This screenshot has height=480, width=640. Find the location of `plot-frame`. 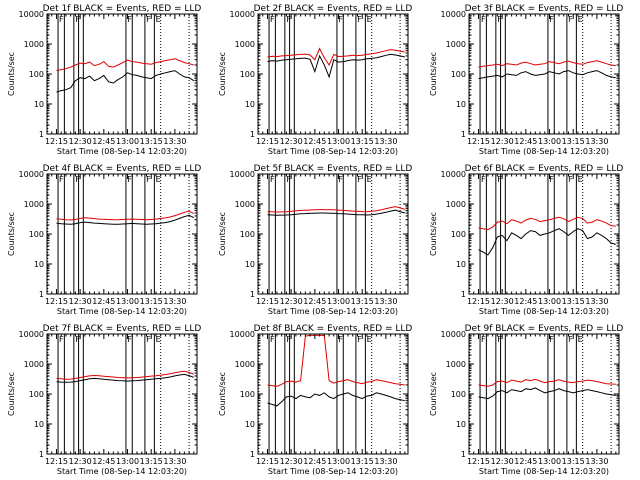

plot-frame is located at coordinates (122, 74).